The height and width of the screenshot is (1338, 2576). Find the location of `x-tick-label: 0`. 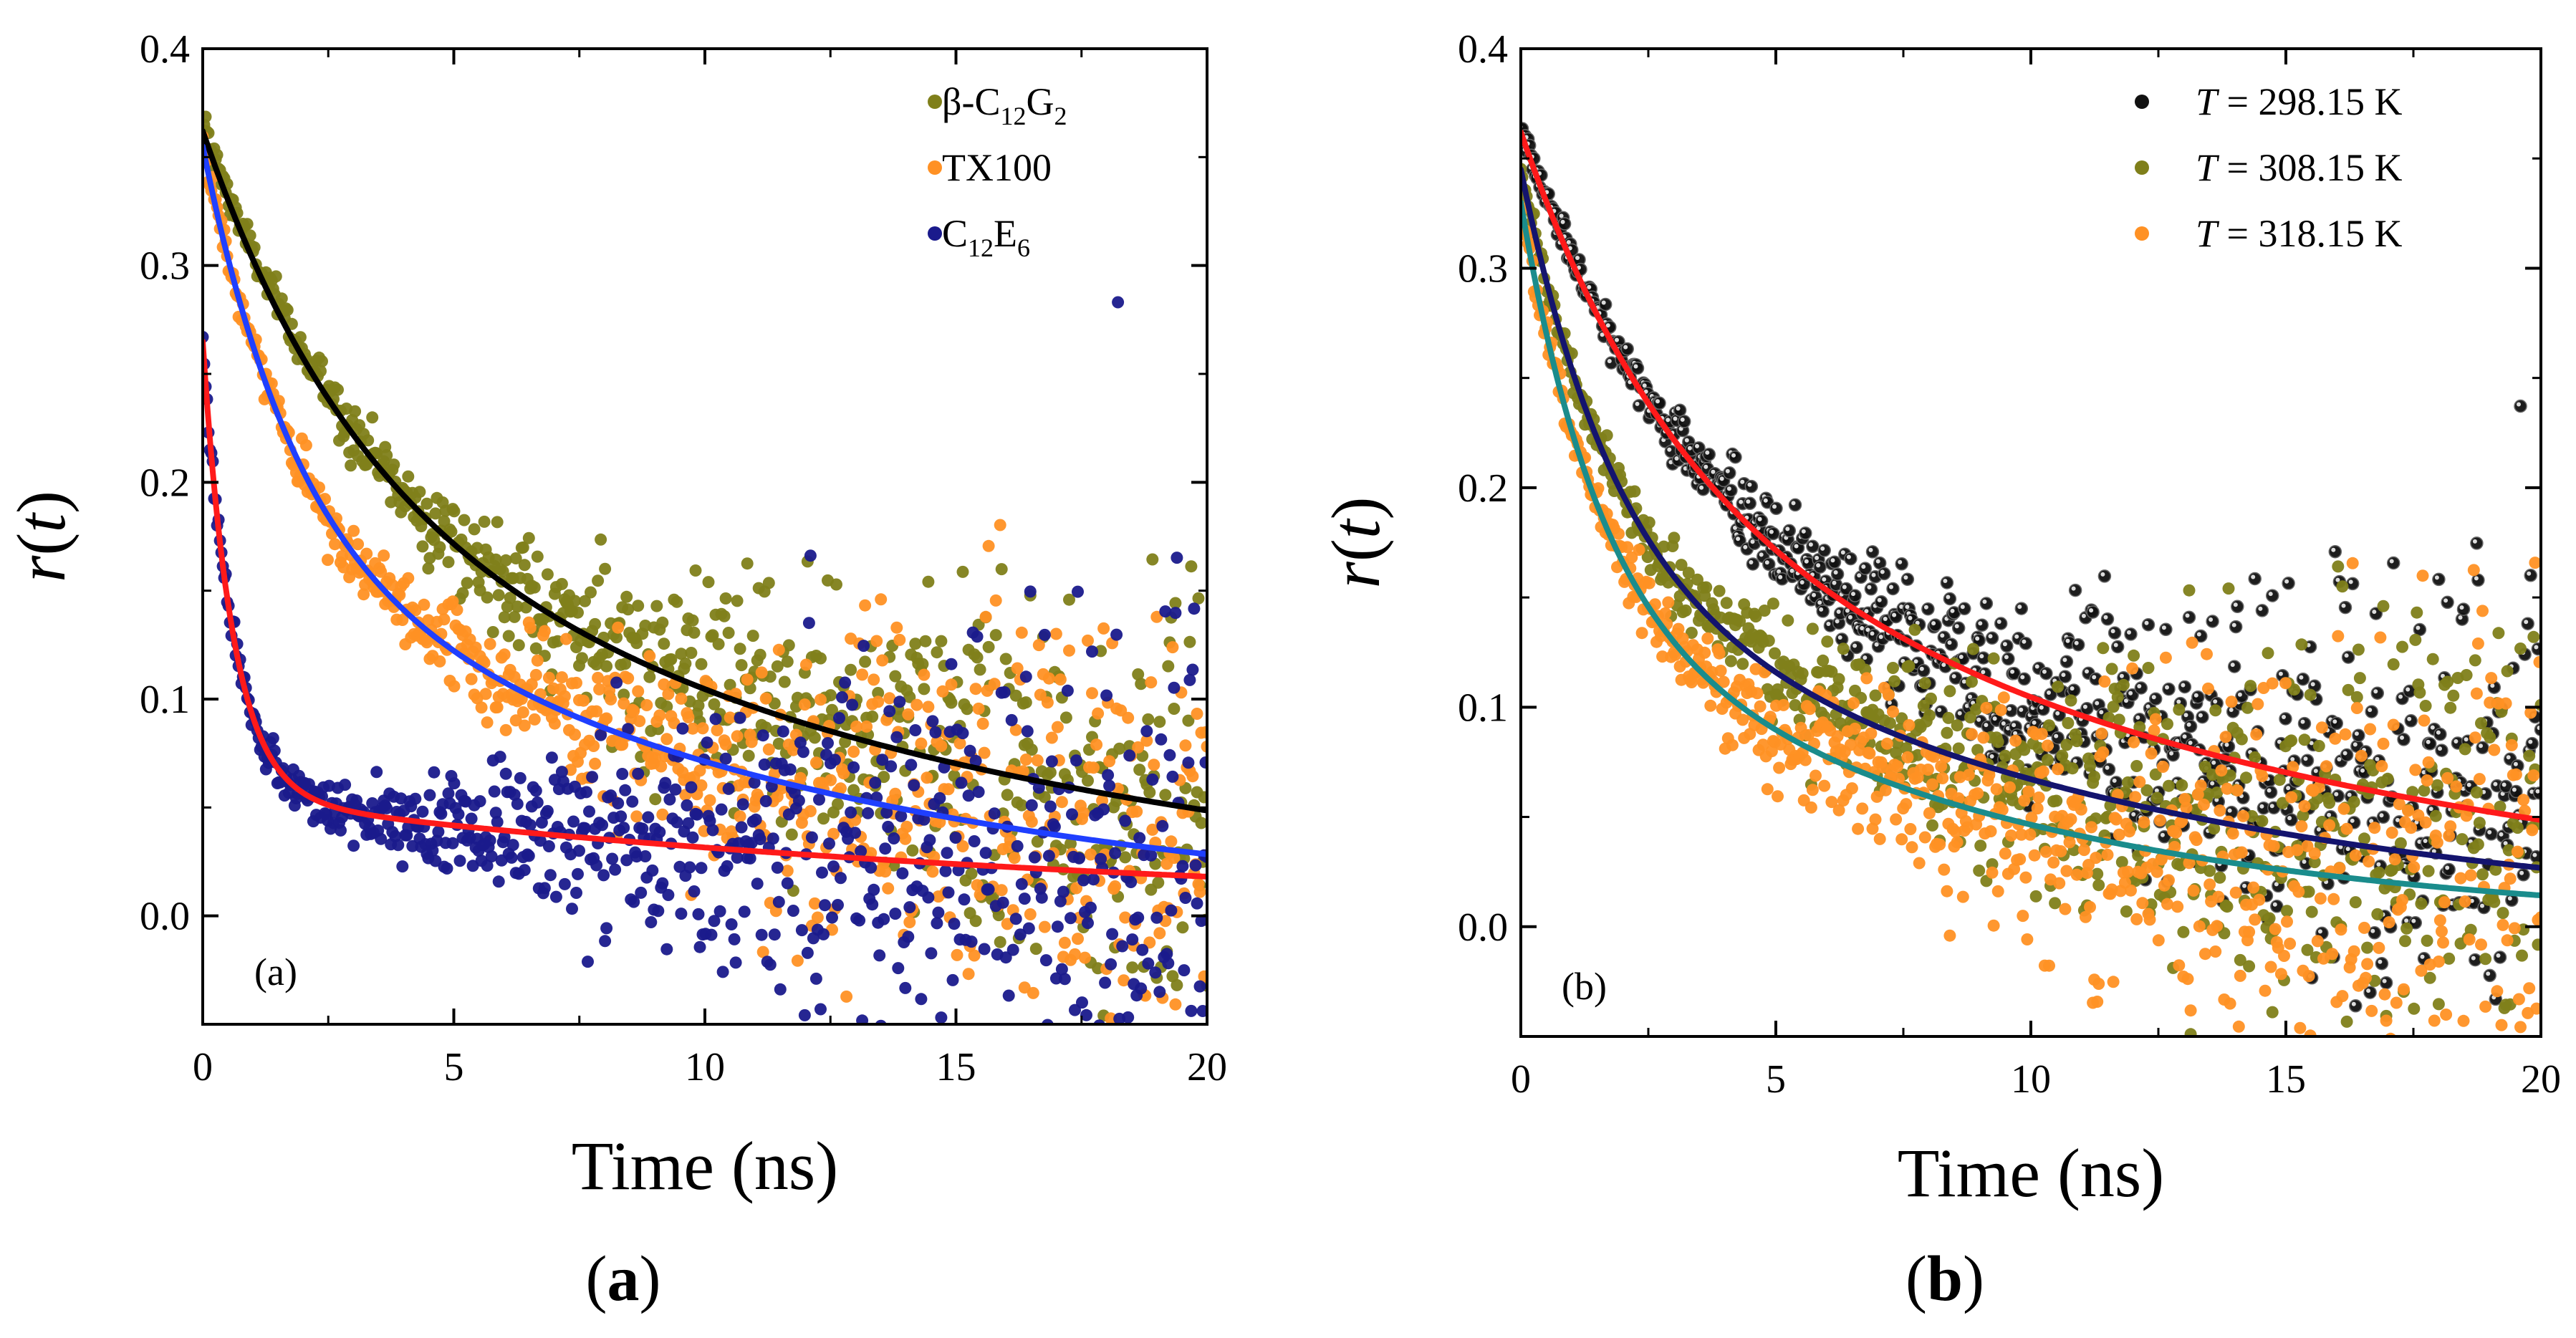

x-tick-label: 0 is located at coordinates (203, 1067).